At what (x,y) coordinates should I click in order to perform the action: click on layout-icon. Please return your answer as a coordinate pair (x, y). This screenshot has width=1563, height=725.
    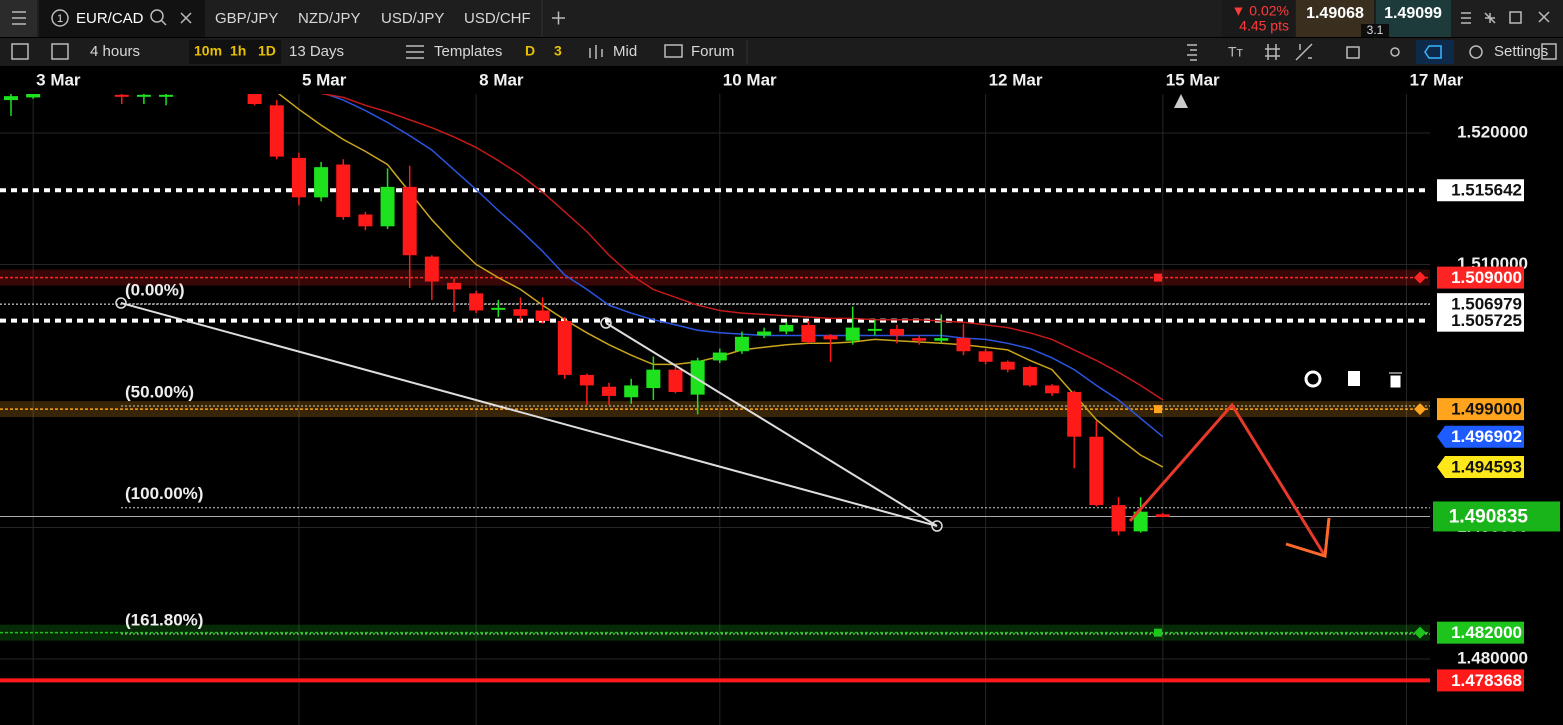
    Looking at the image, I should click on (60, 51).